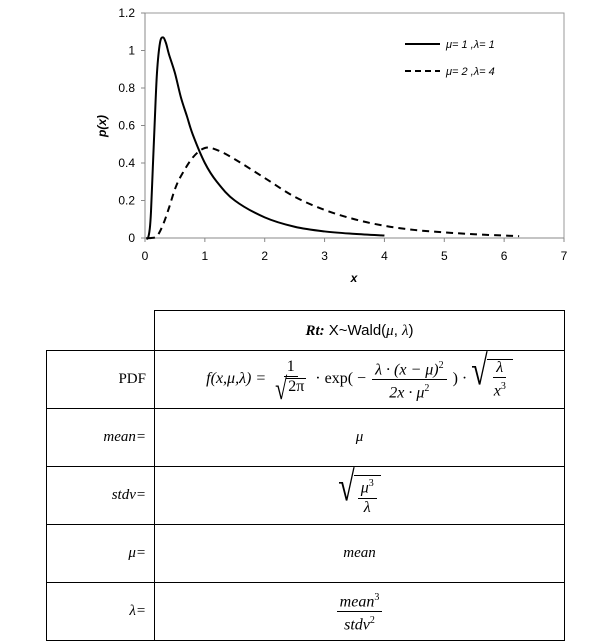 The width and height of the screenshot is (605, 641). Describe the element at coordinates (407, 369) in the screenshot. I see `pdf-frac2-num: λ · (x − μ)` at that location.